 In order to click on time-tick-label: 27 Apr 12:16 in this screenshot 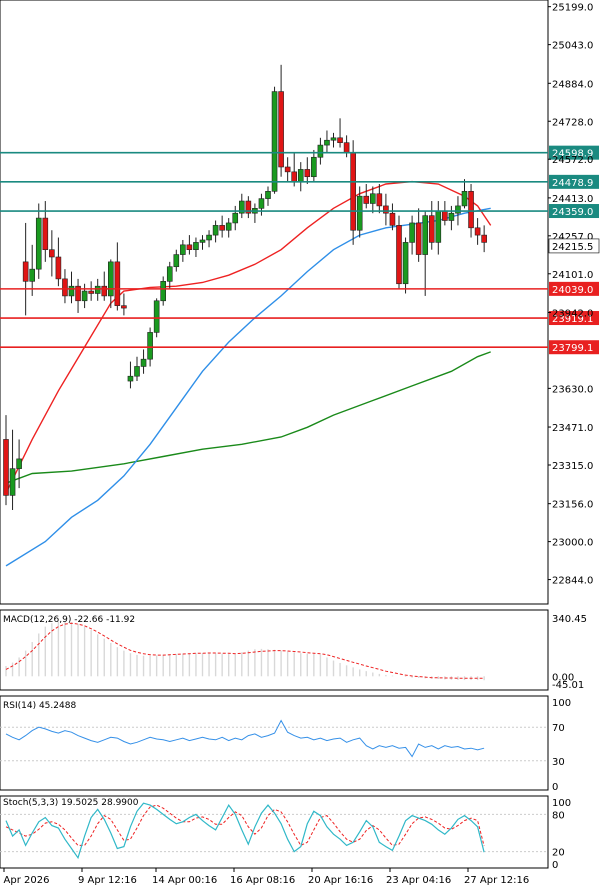, I will do `click(496, 880)`.